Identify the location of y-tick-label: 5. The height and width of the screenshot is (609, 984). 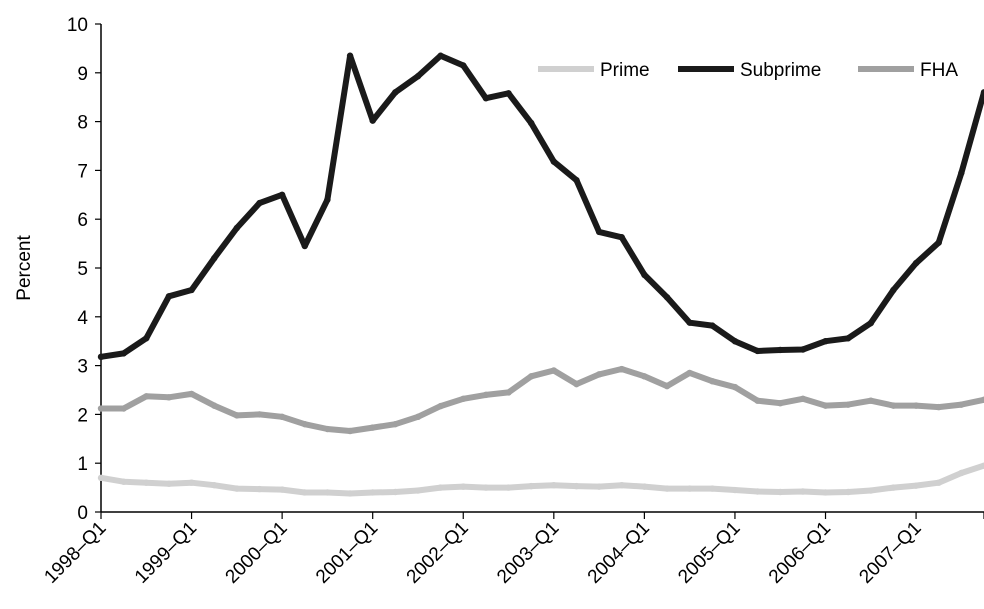
(82, 269).